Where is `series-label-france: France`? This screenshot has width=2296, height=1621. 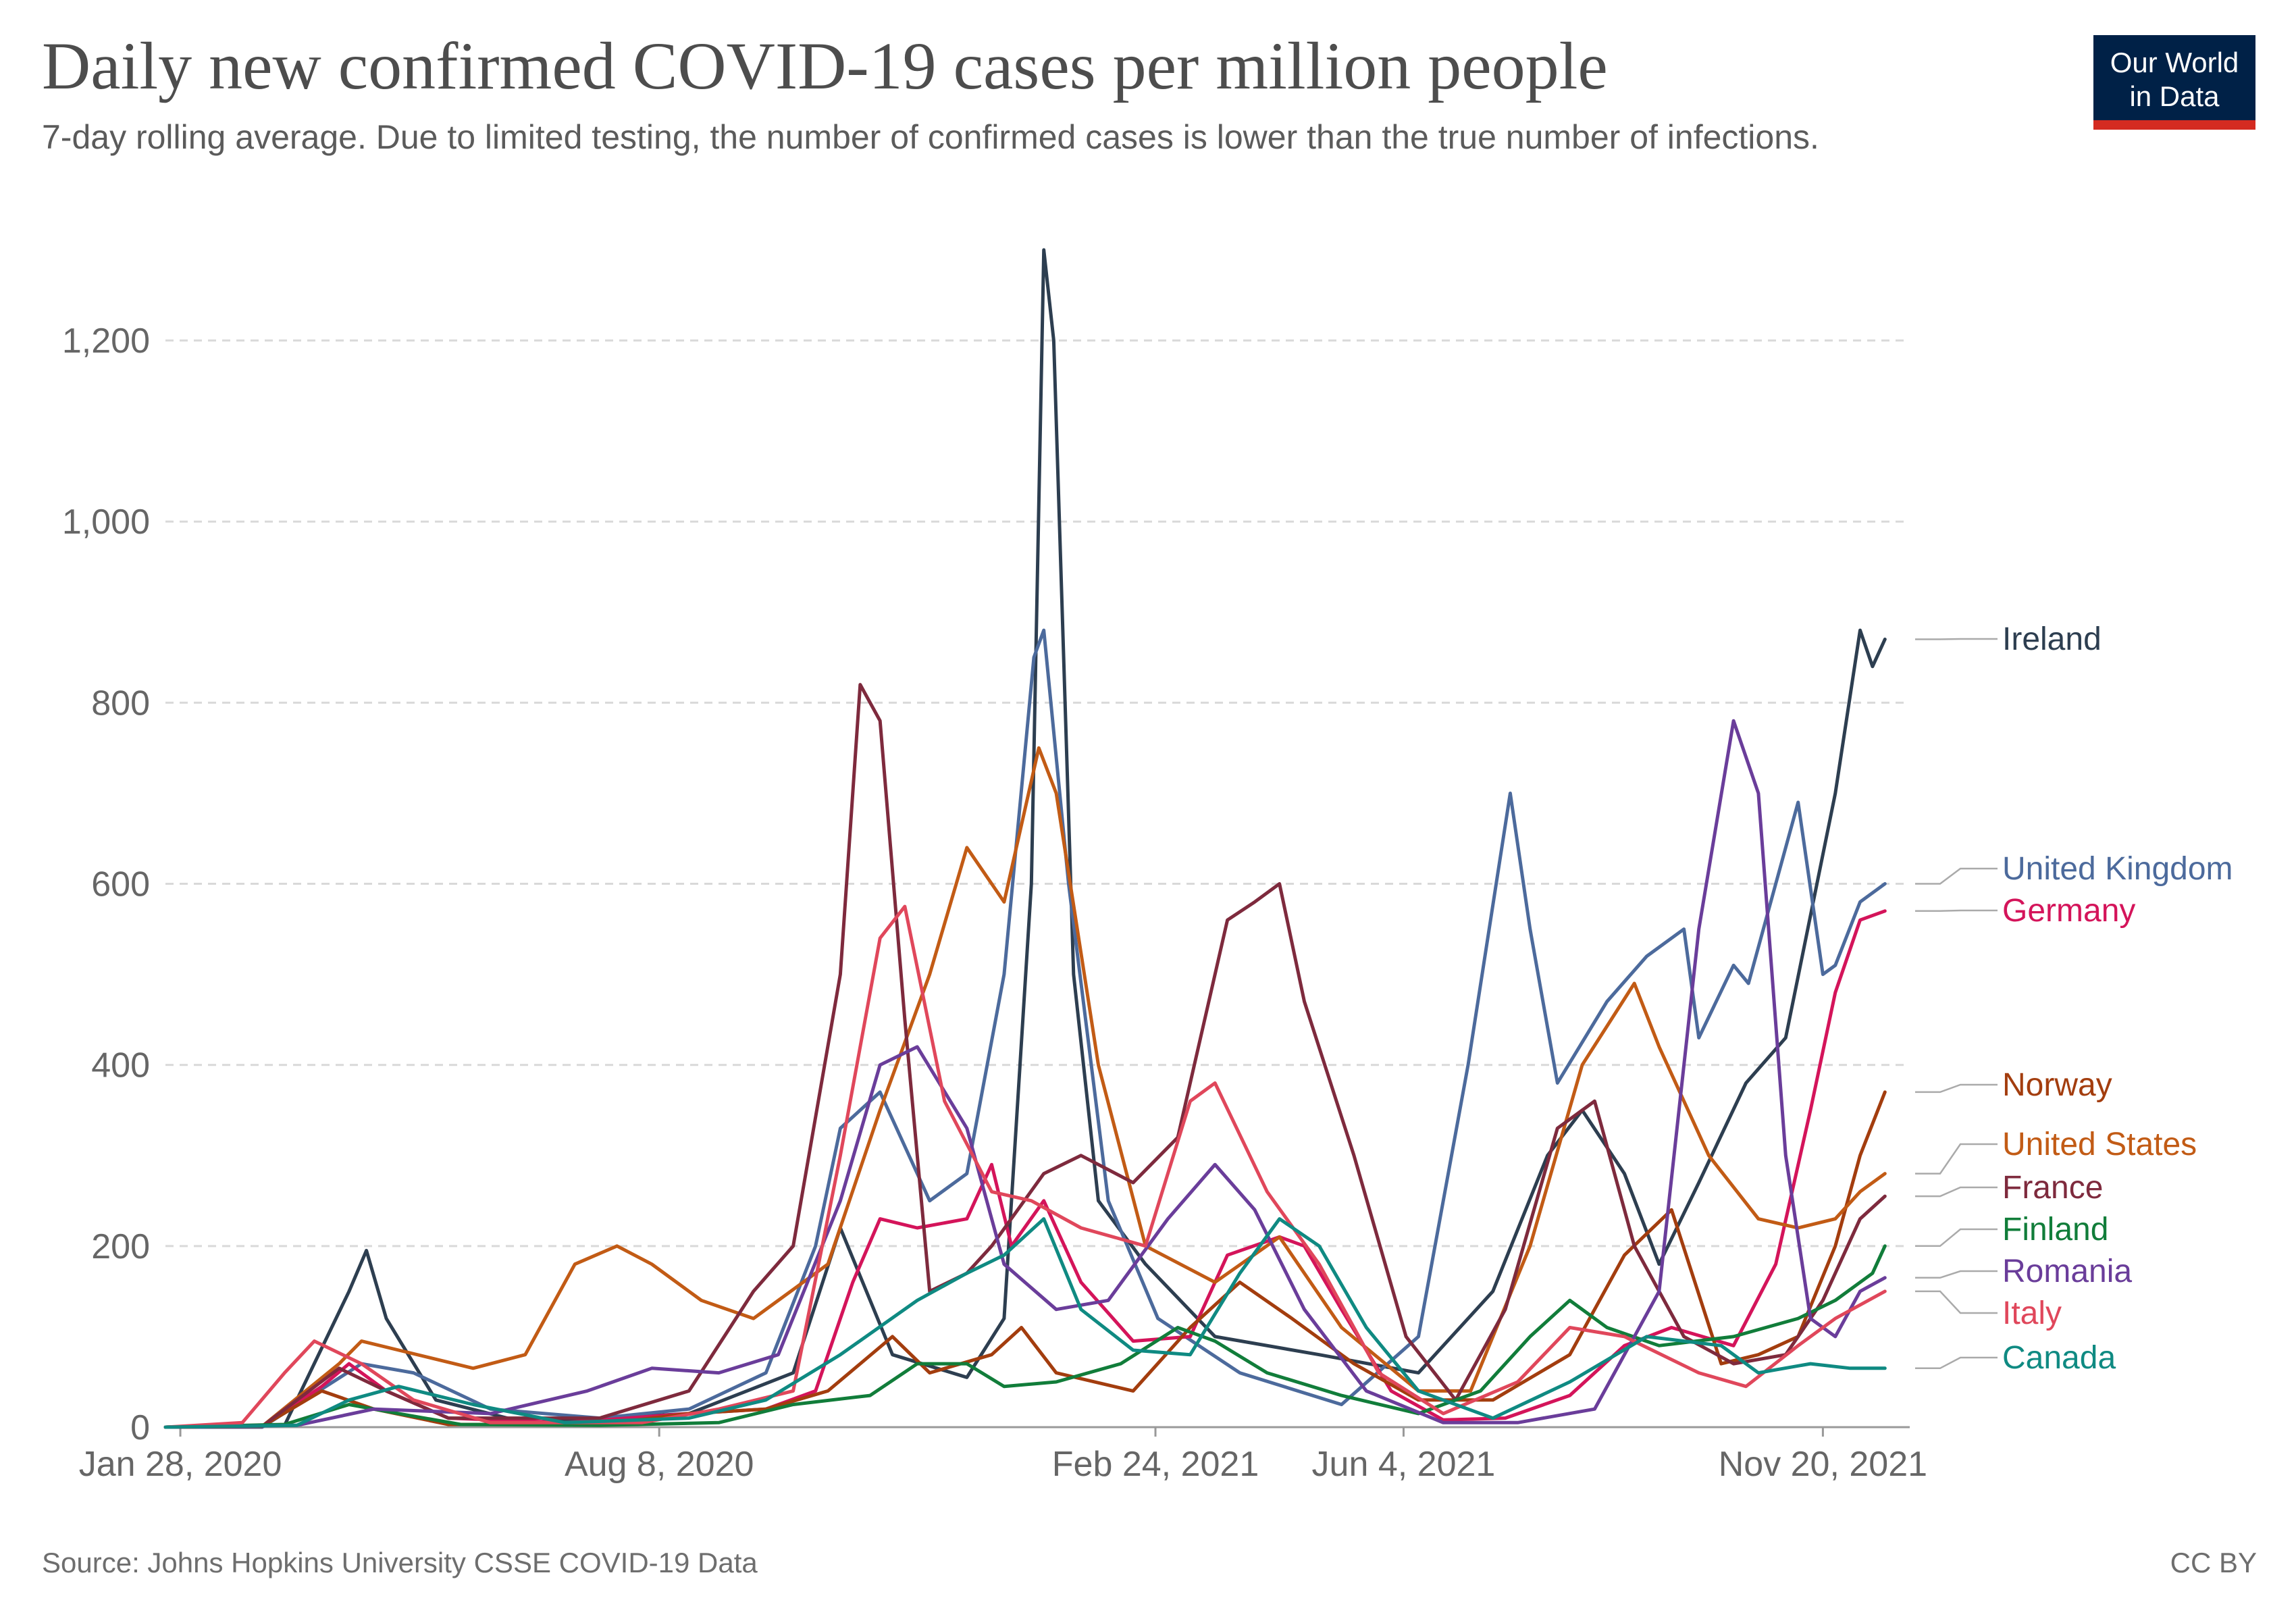
series-label-france: France is located at coordinates (2052, 1188).